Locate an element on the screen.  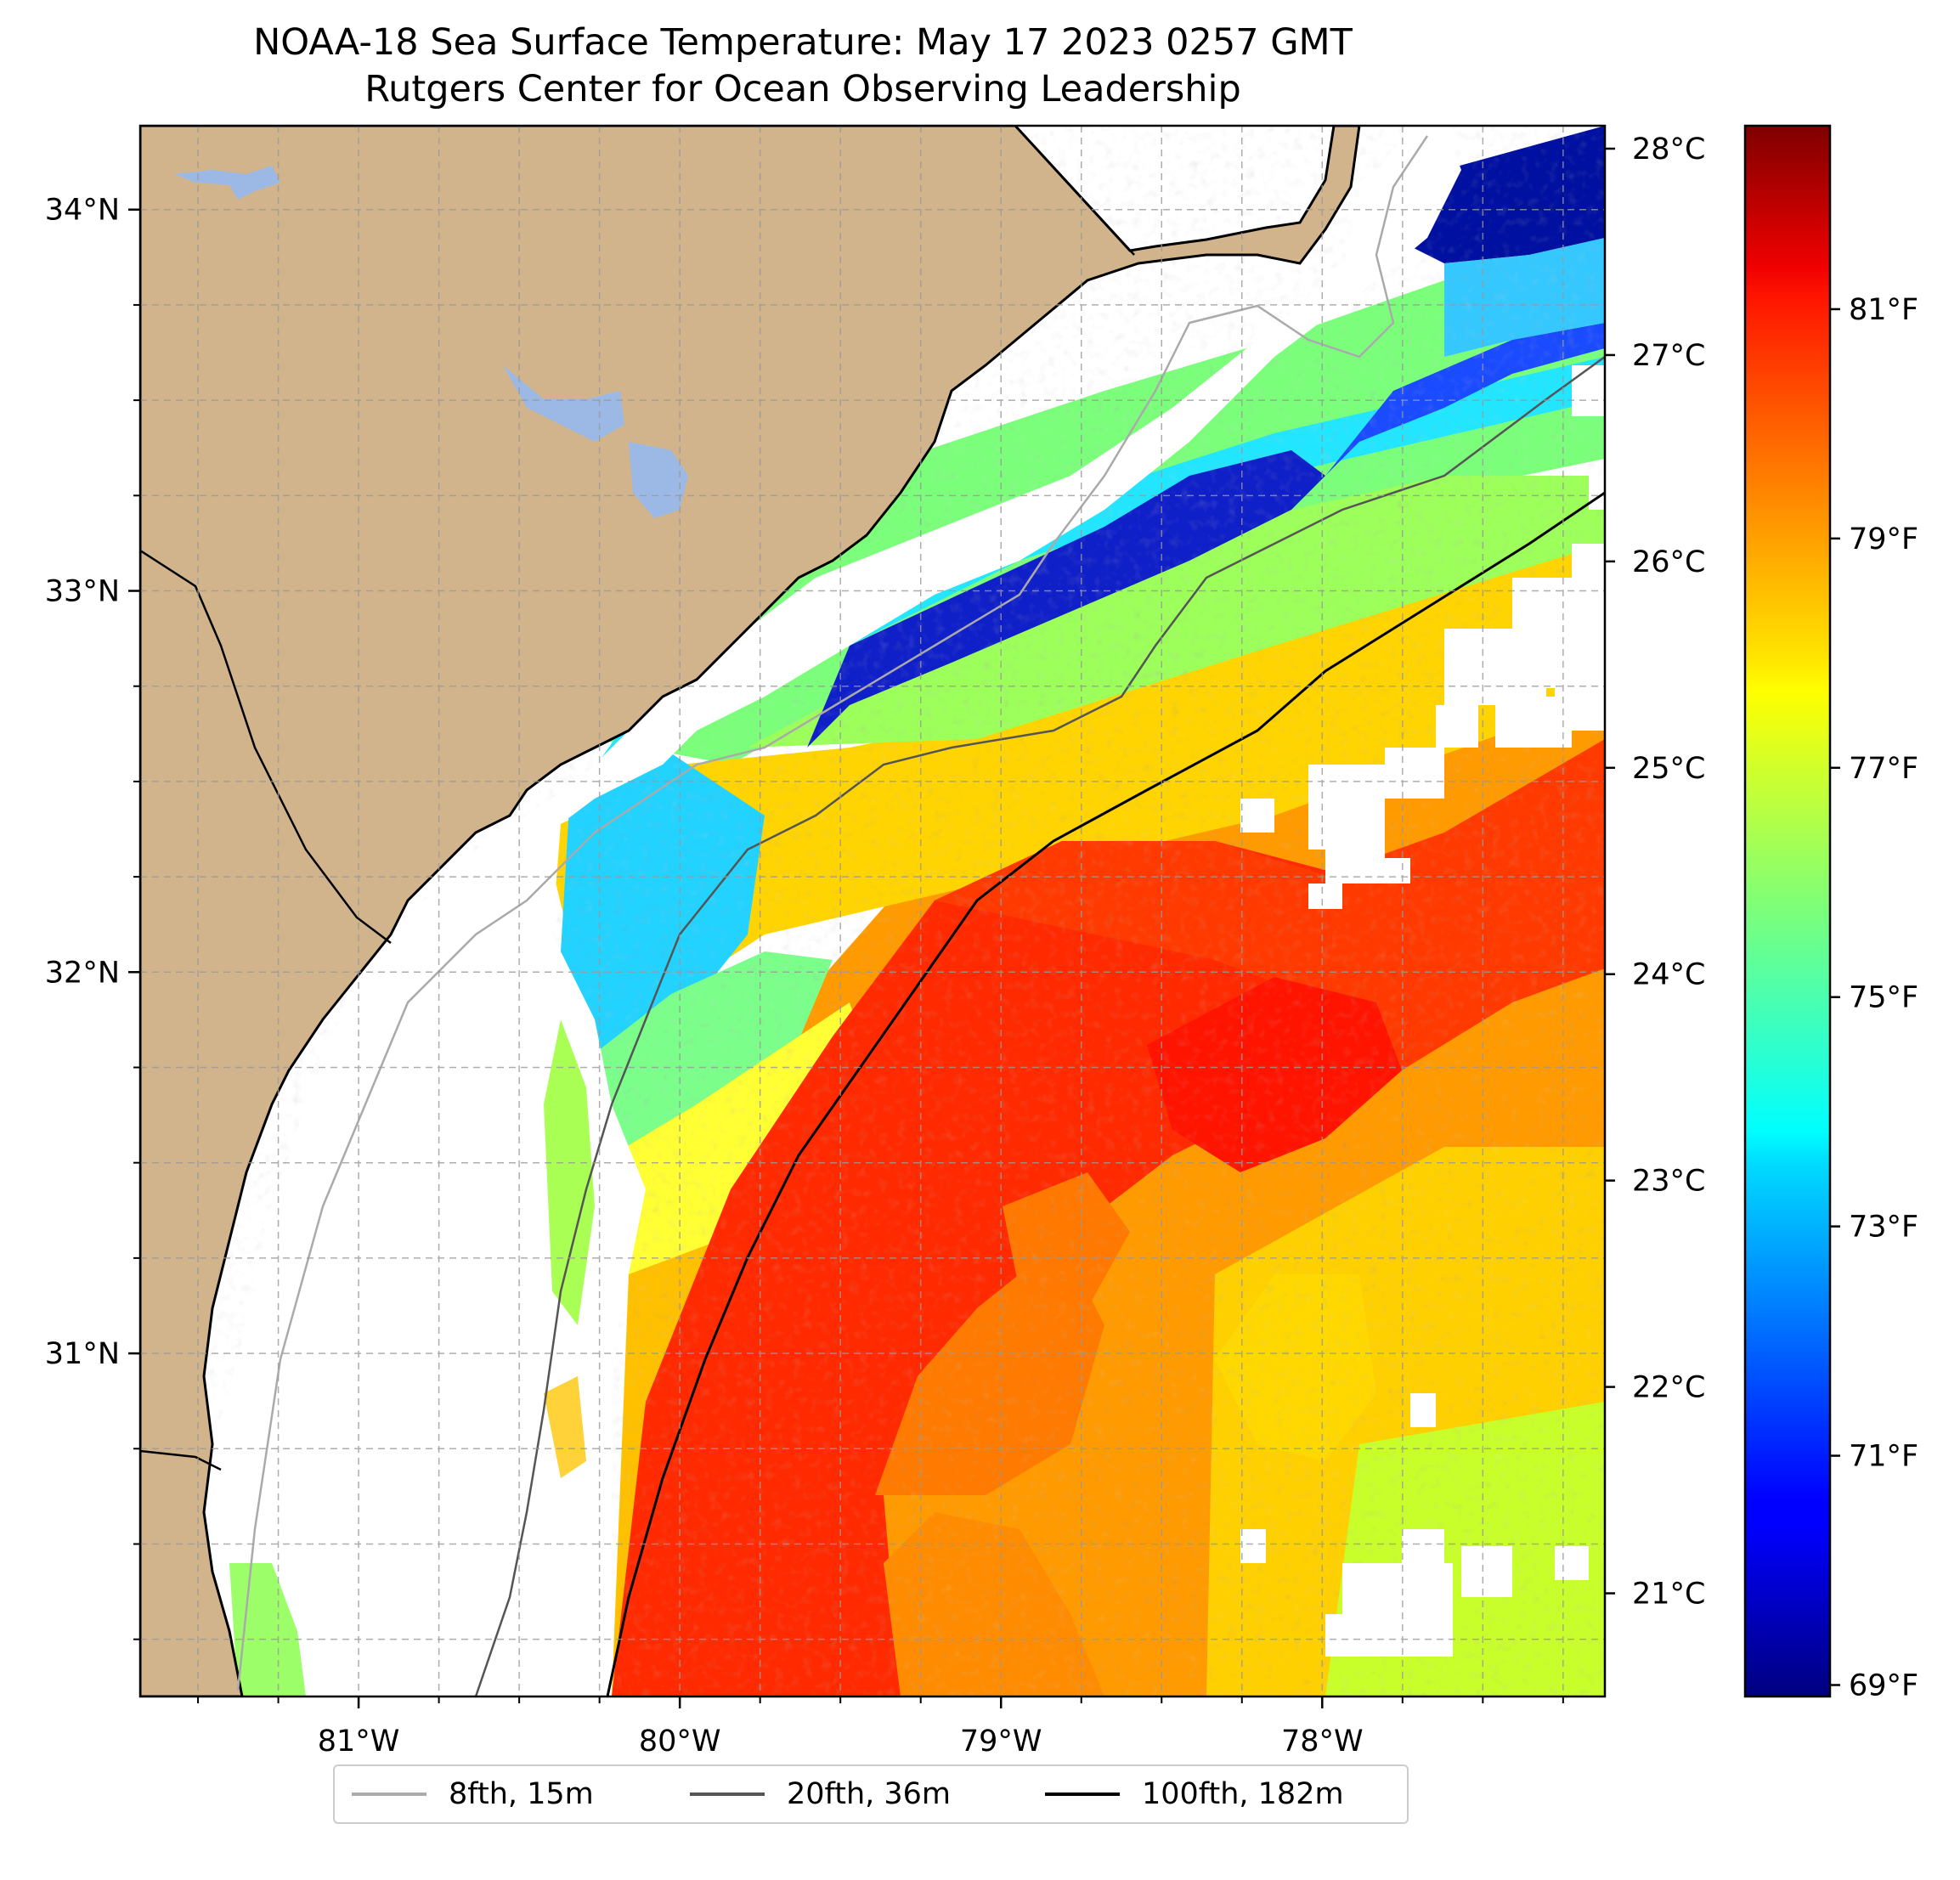
colorbar-f-label: 79°F is located at coordinates (1884, 539).